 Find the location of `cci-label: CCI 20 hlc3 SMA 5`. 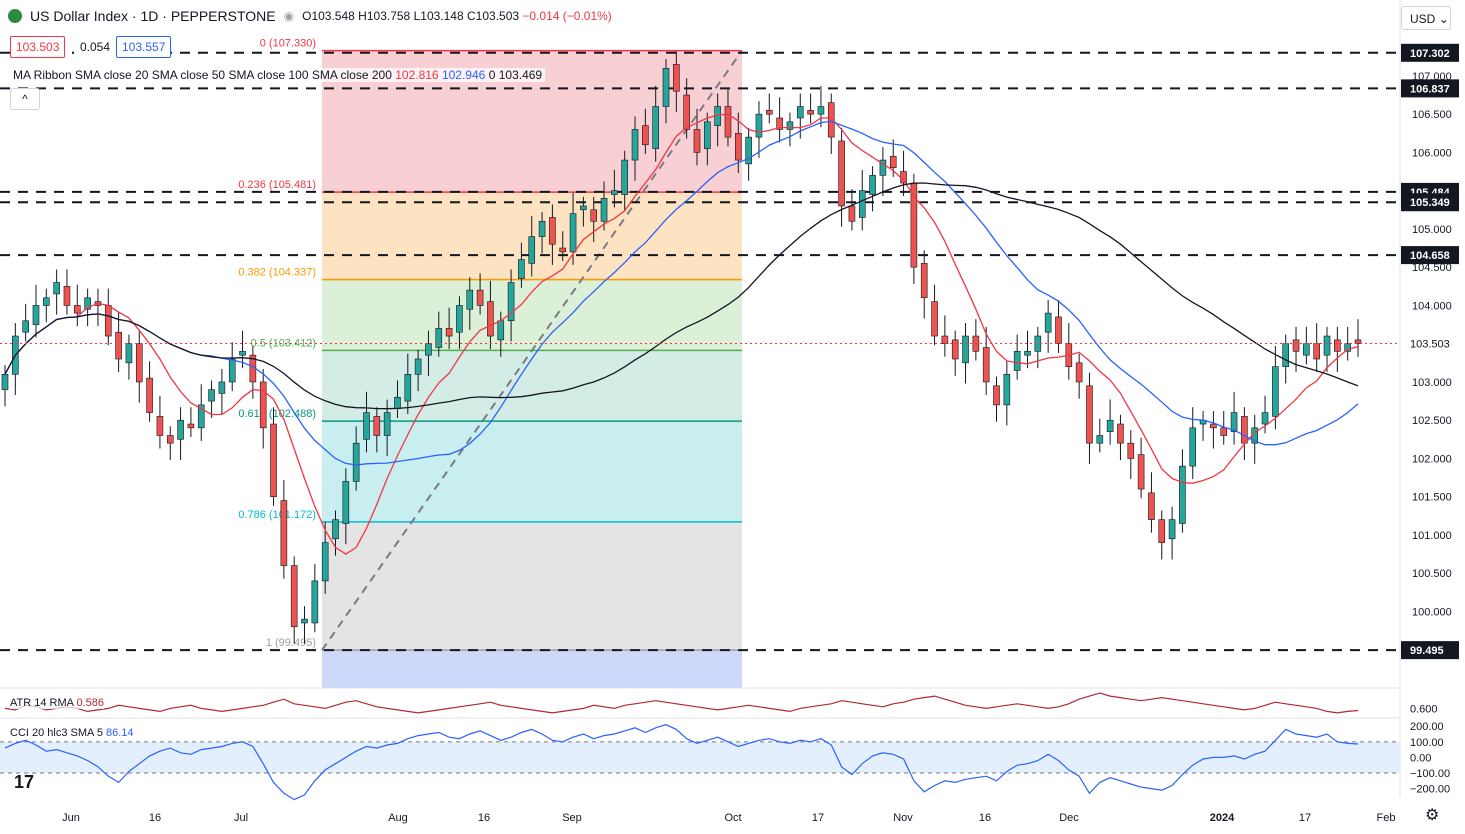

cci-label: CCI 20 hlc3 SMA 5 is located at coordinates (56, 733).